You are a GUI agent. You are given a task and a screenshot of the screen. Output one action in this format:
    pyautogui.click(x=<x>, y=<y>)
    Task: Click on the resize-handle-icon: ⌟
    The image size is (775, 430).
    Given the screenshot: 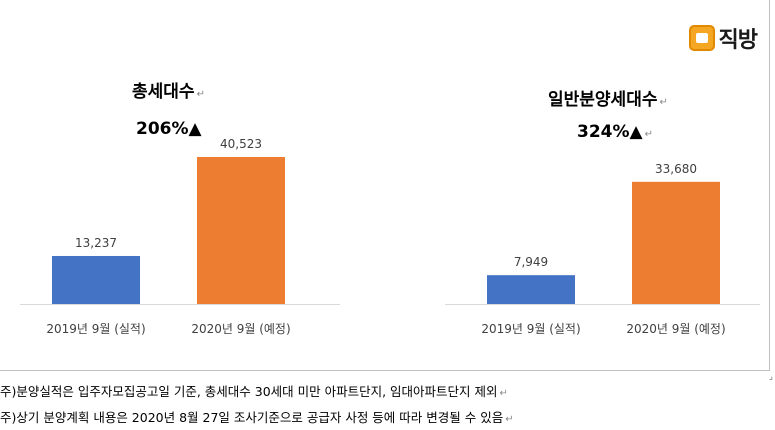 What is the action you would take?
    pyautogui.click(x=770, y=377)
    